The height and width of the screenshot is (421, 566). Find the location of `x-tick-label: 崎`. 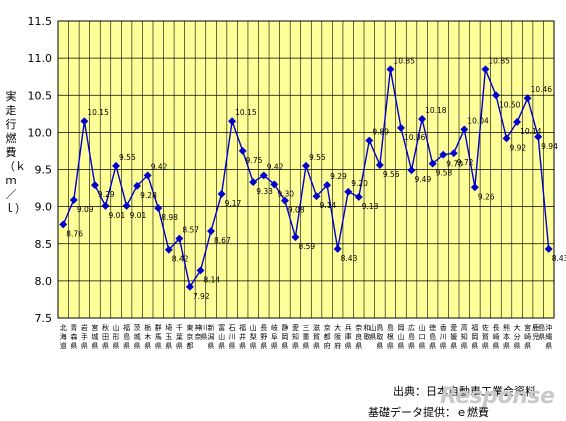

x-tick-label: 崎 is located at coordinates (495, 336).